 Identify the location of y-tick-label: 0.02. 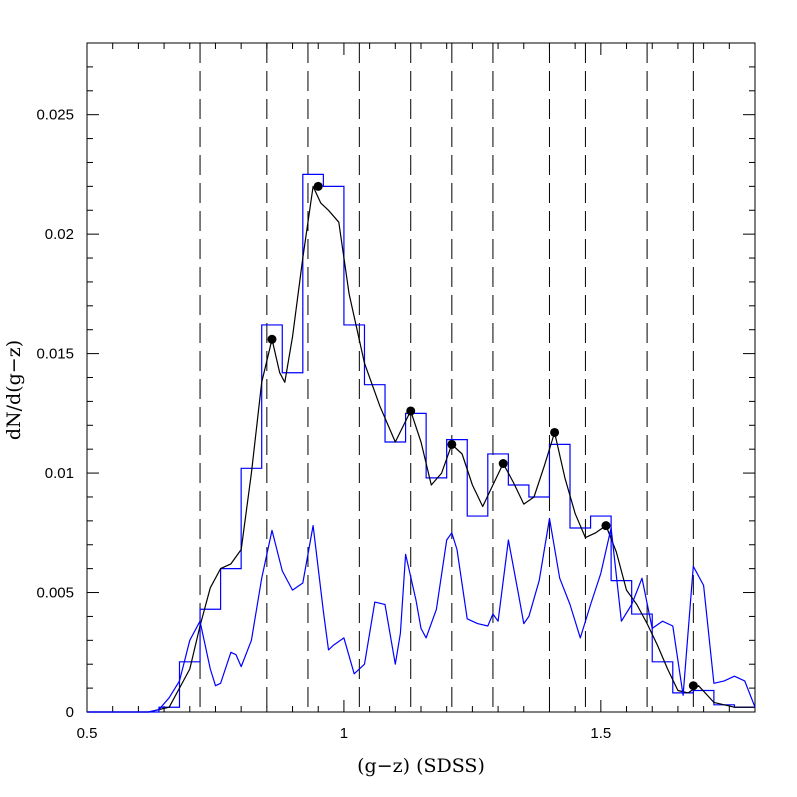
(59, 234).